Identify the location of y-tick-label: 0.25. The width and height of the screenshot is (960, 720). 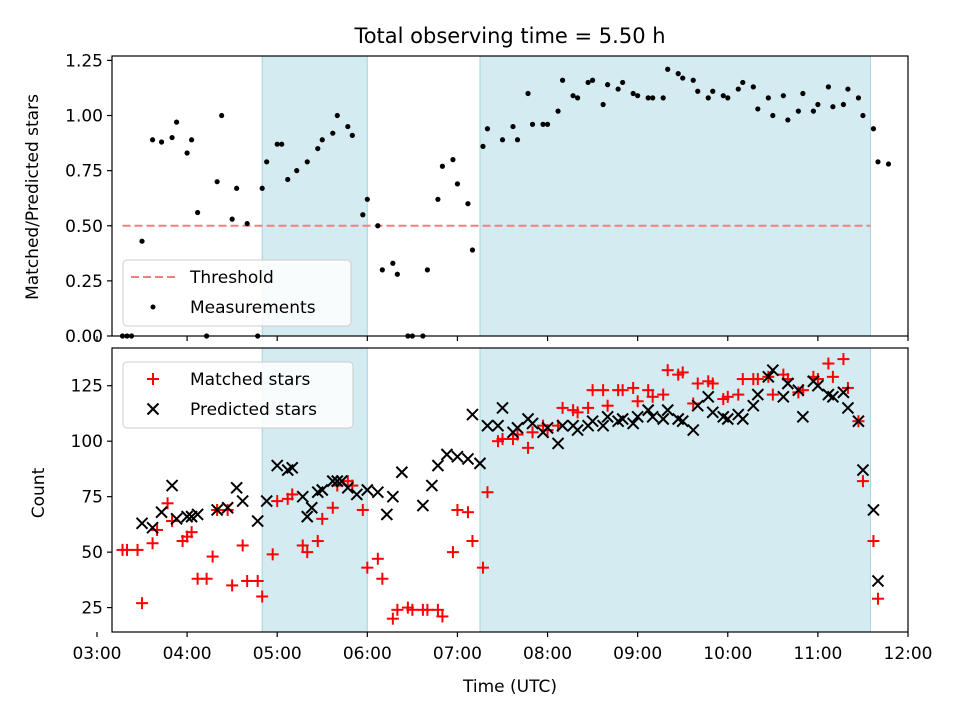
(84, 282).